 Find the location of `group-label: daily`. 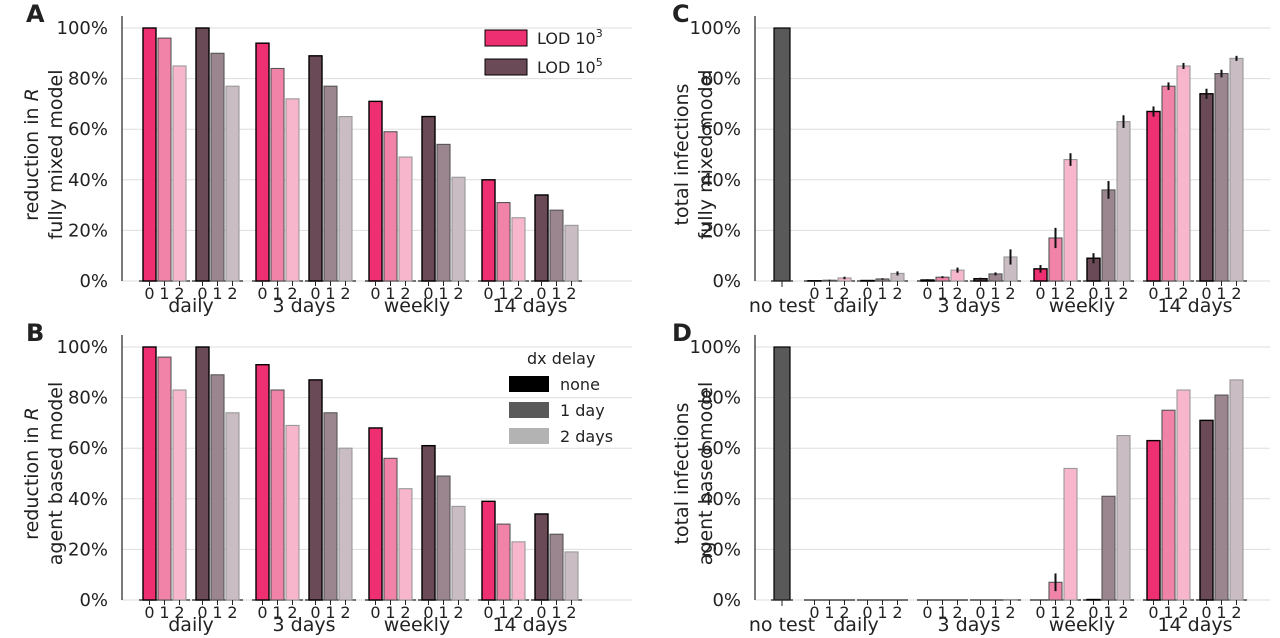

group-label: daily is located at coordinates (856, 625).